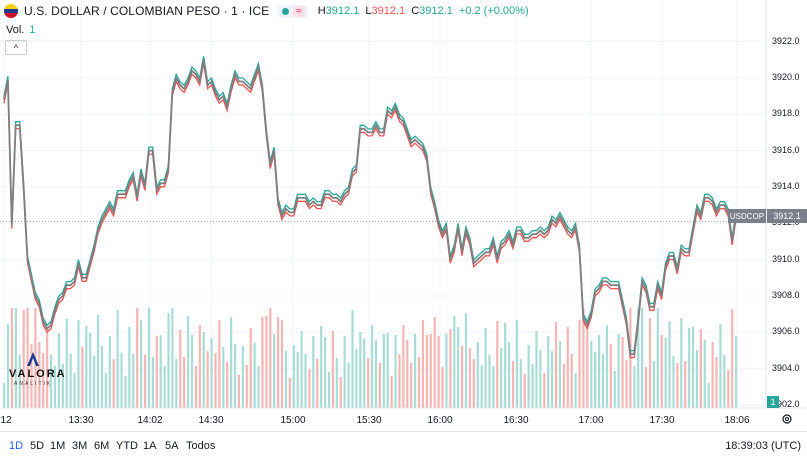  What do you see at coordinates (102, 446) in the screenshot?
I see `range-button-6m: 6M` at bounding box center [102, 446].